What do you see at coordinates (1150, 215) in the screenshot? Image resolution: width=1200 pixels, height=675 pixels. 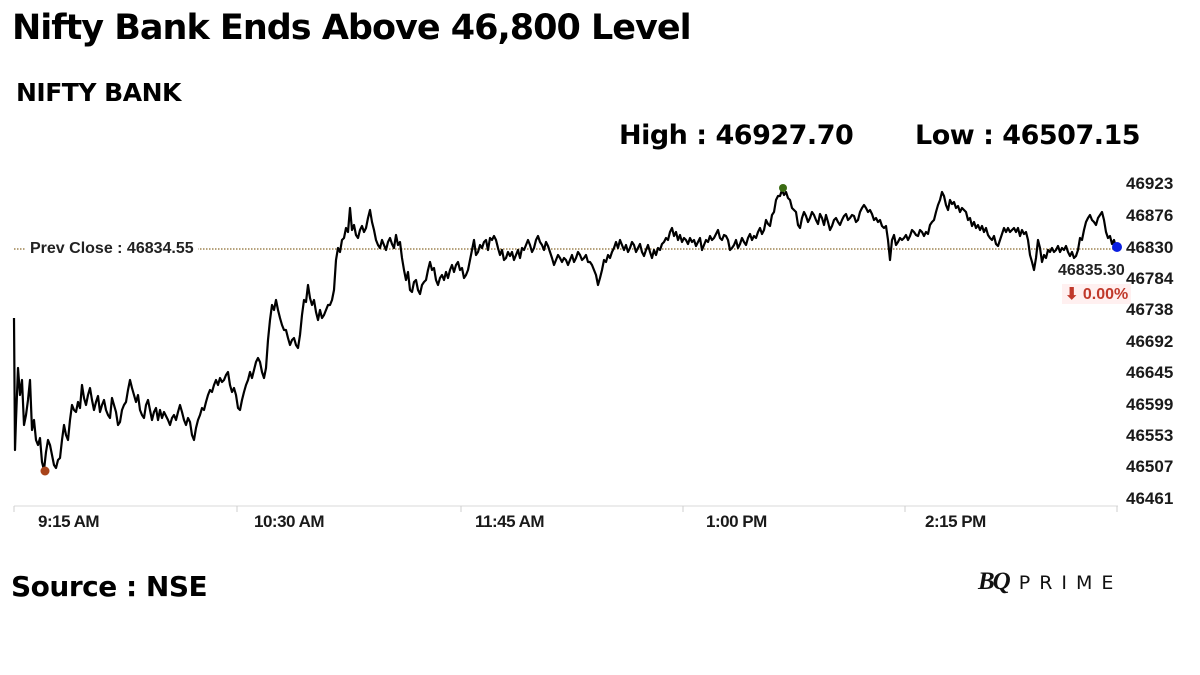 I see `y-tick-label: 46876` at bounding box center [1150, 215].